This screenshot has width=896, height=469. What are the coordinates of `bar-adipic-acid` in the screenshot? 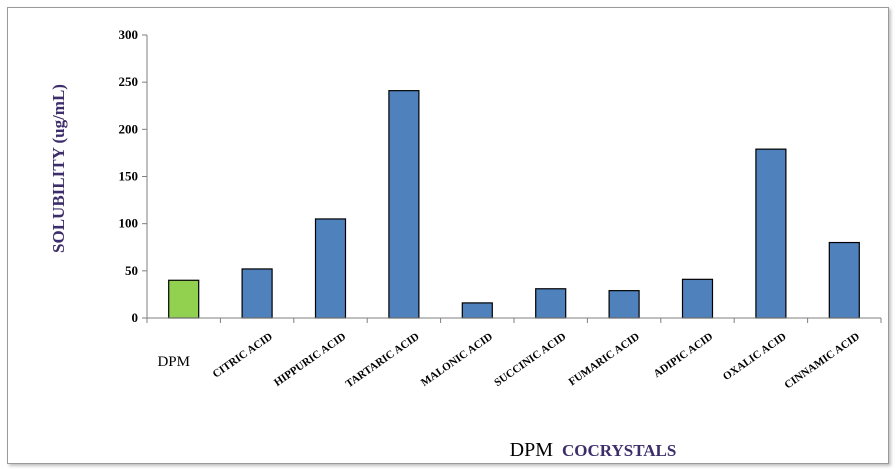 It's located at (697, 298).